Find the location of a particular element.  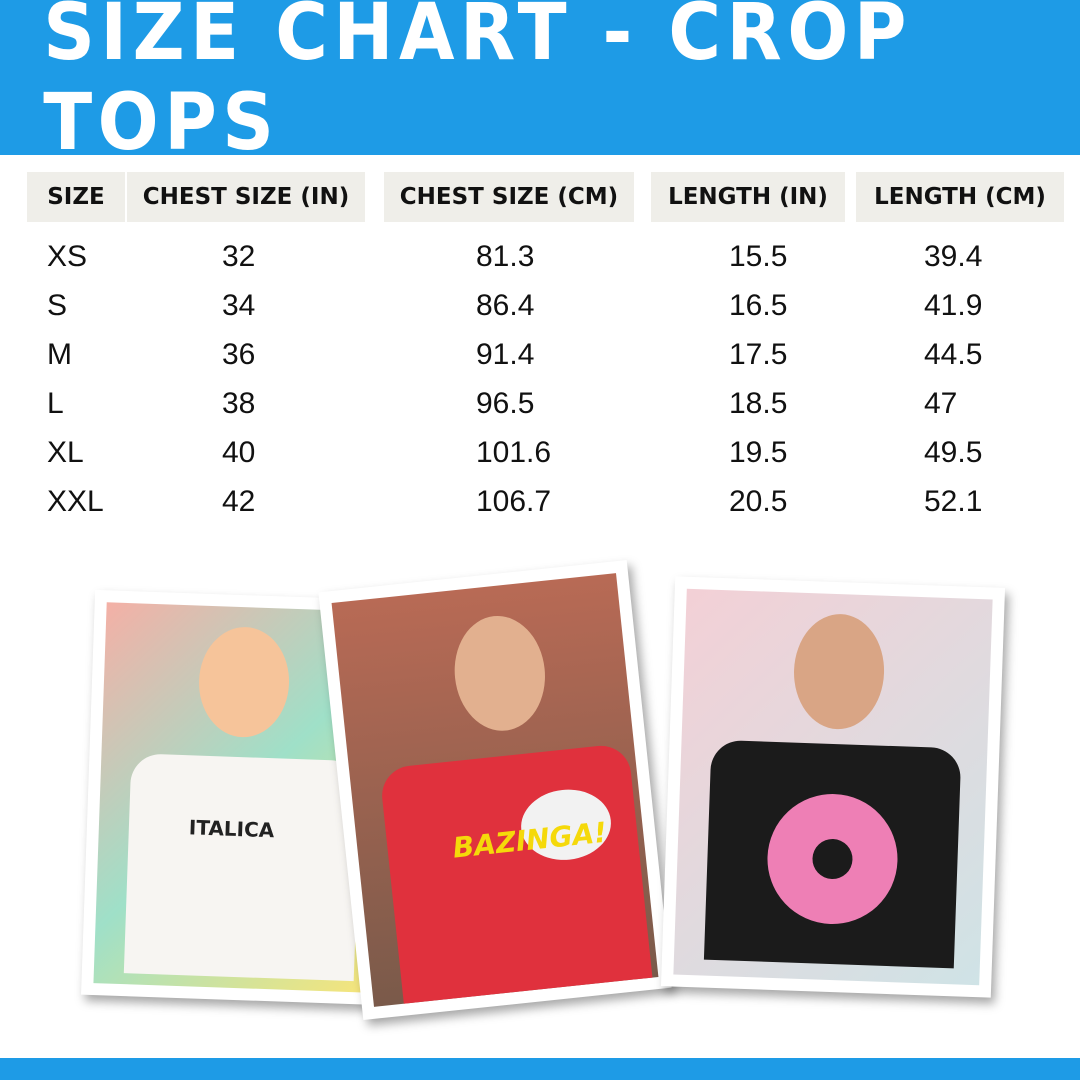

footer-bar is located at coordinates (540, 1069).